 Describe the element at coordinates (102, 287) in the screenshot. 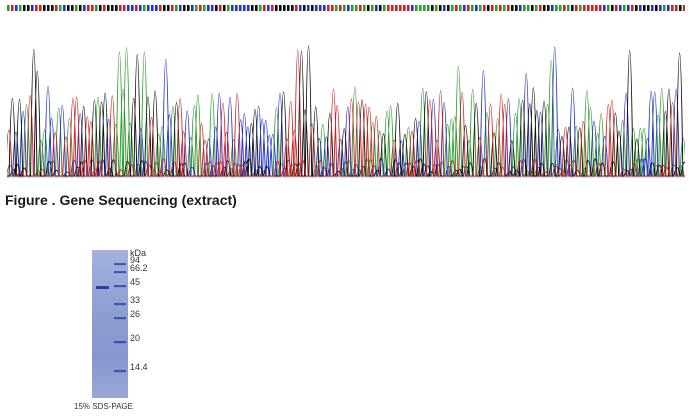

I see `sample-band` at that location.